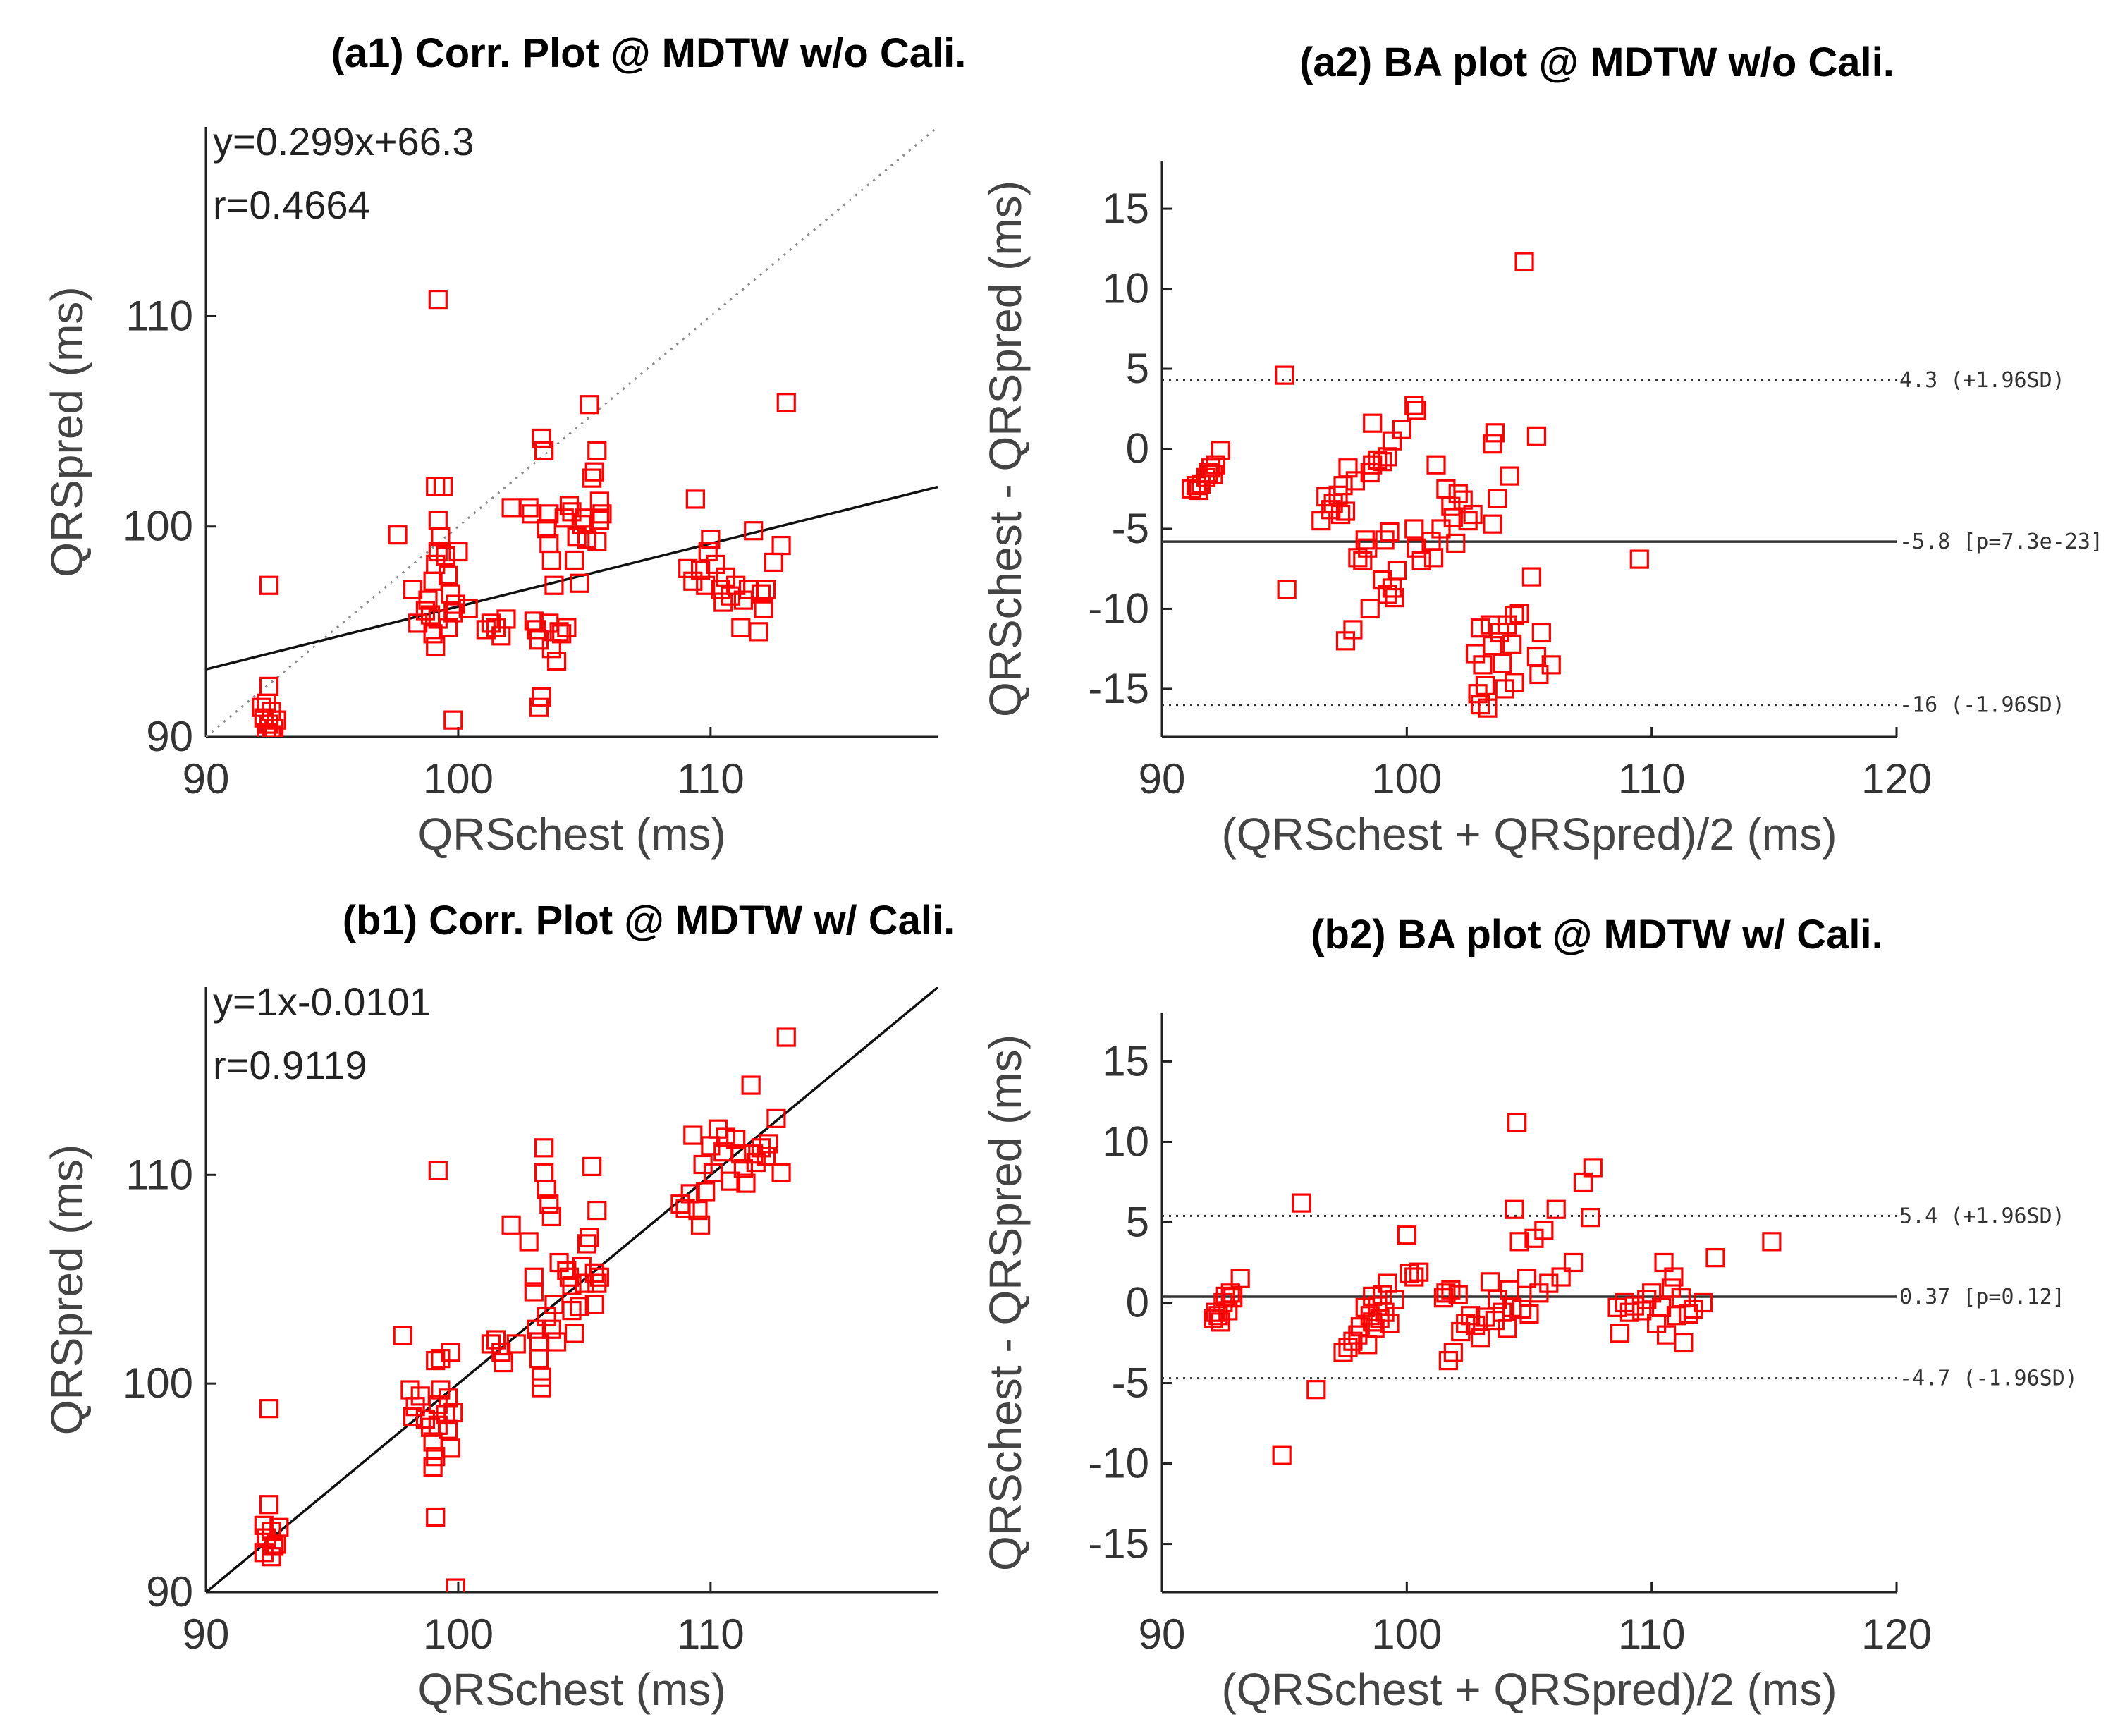  I want to click on y-tick-label: 10, so click(1125, 289).